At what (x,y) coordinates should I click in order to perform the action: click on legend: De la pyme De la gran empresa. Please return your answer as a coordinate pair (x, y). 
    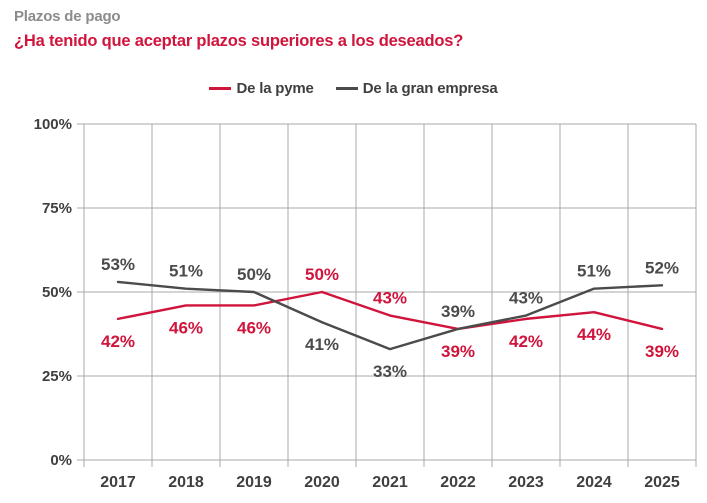
    Looking at the image, I should click on (353, 88).